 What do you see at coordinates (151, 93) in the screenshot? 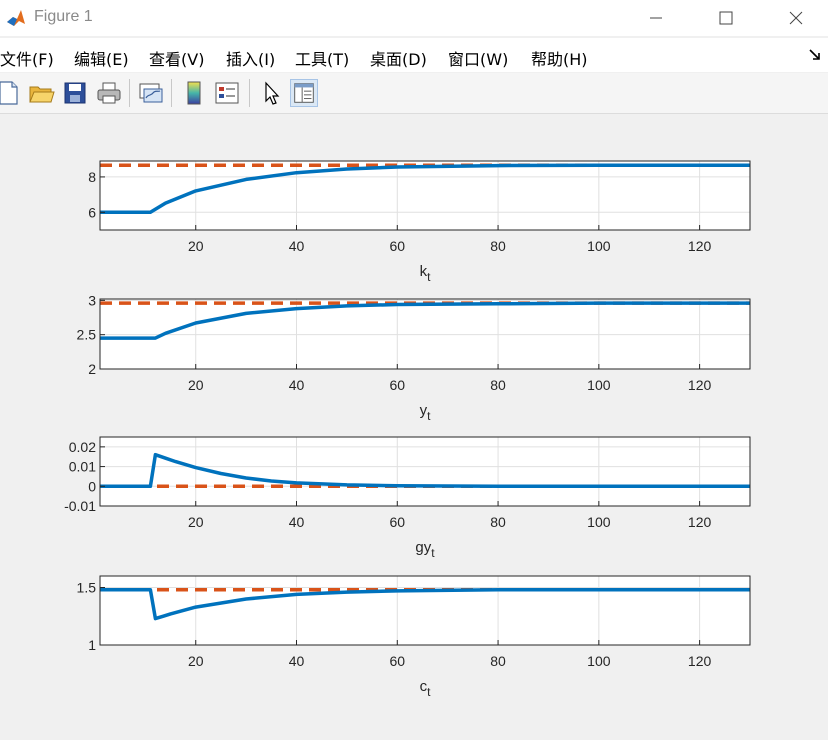
I see `link-plot-icon` at bounding box center [151, 93].